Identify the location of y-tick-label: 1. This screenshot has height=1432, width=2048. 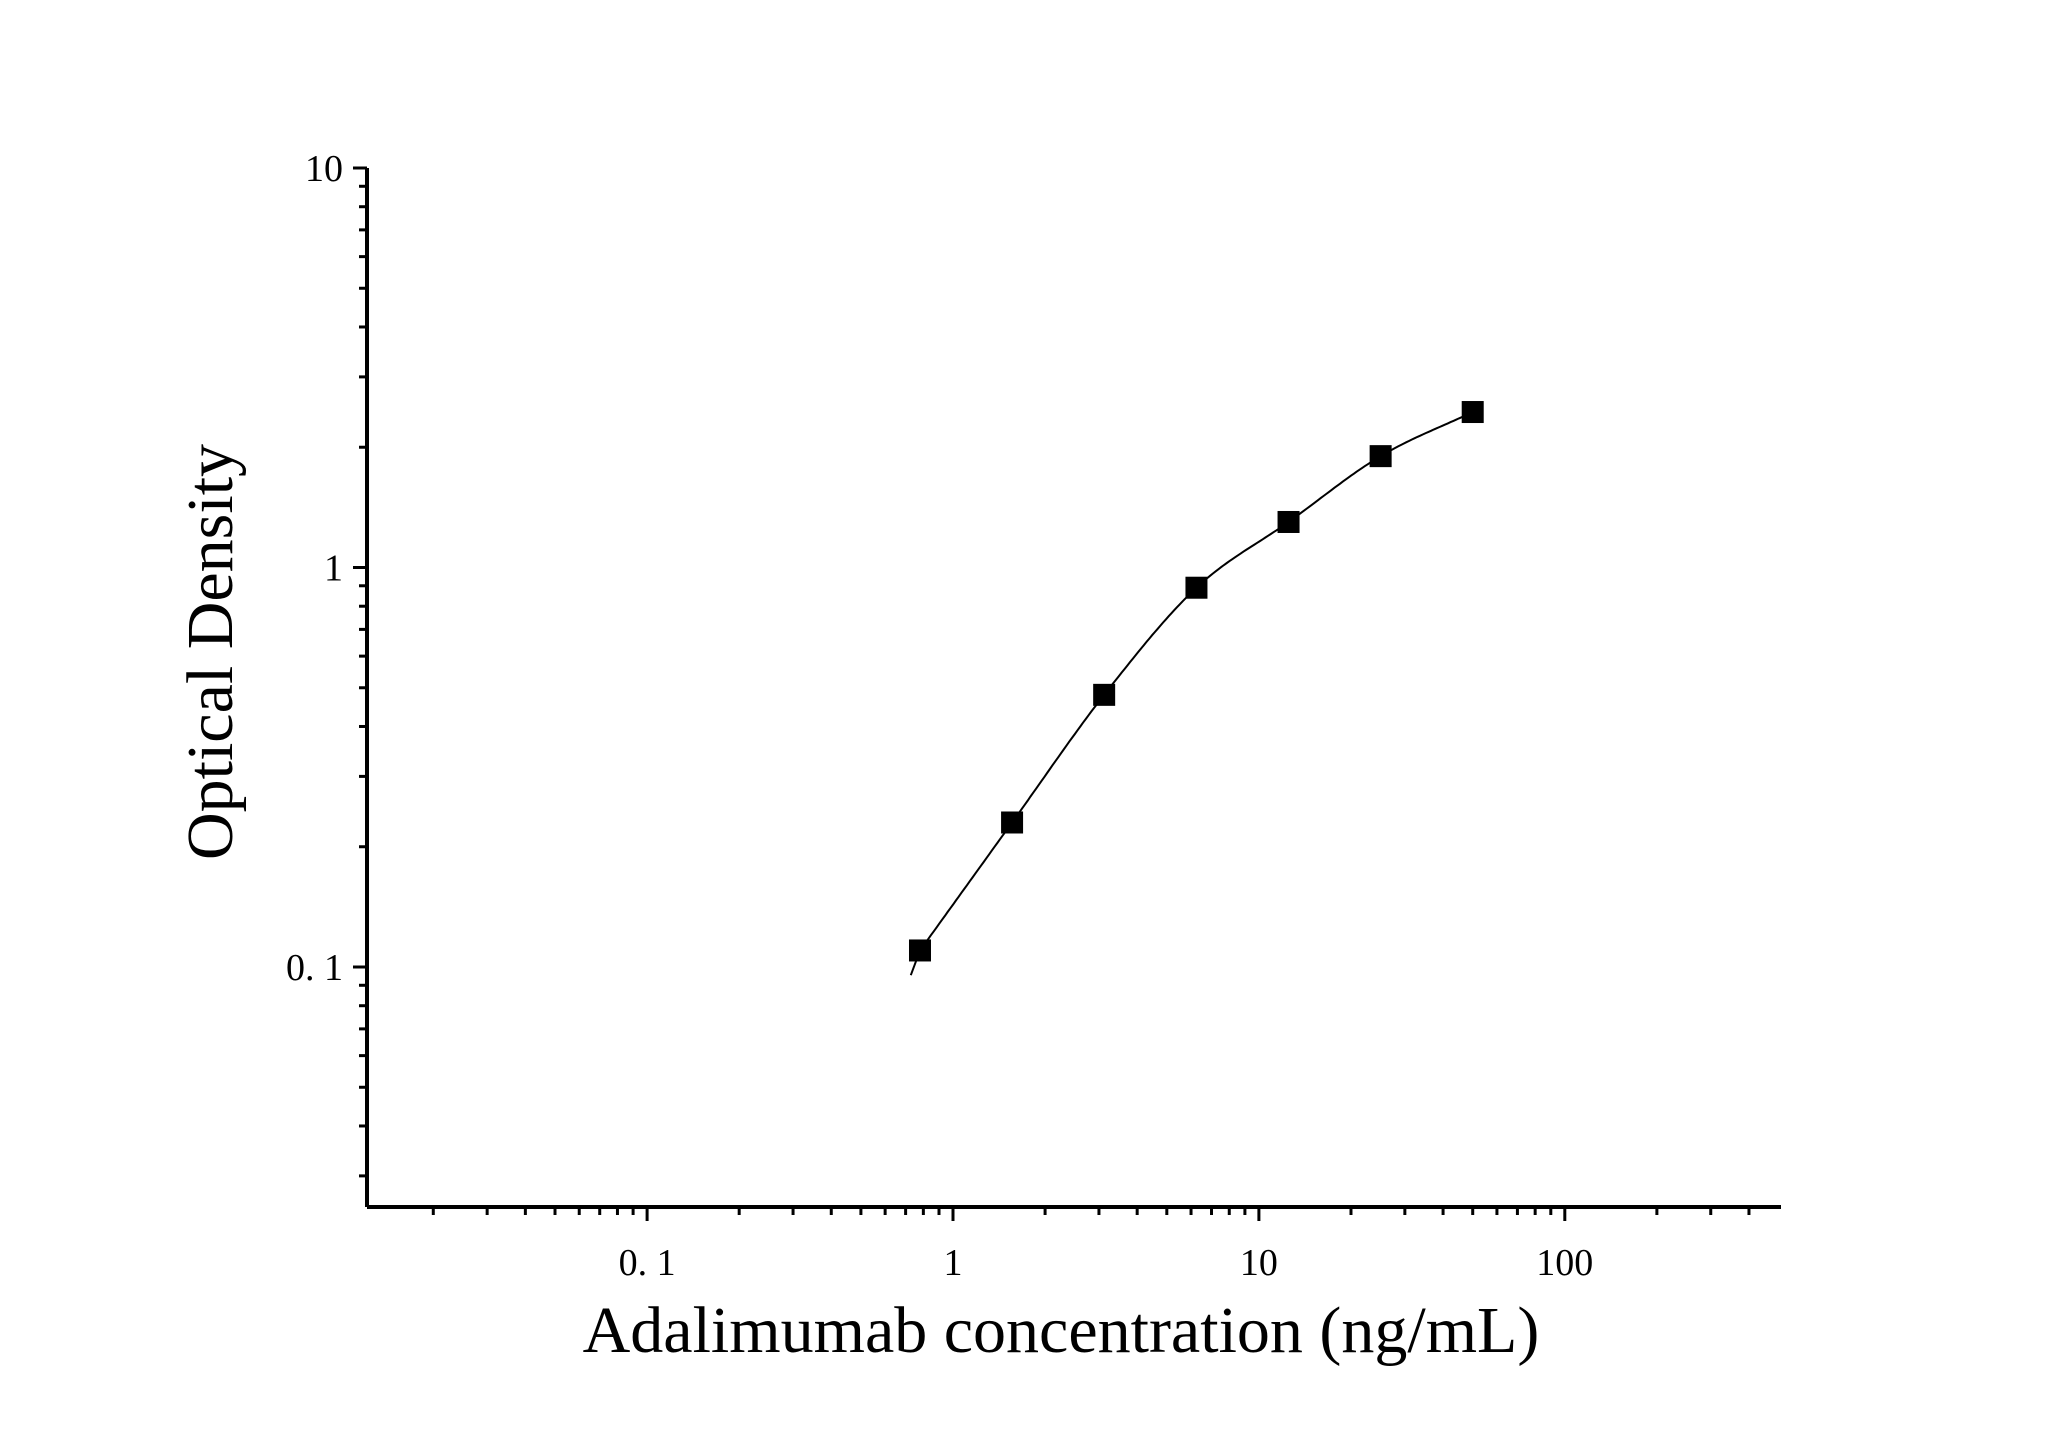
(333, 569).